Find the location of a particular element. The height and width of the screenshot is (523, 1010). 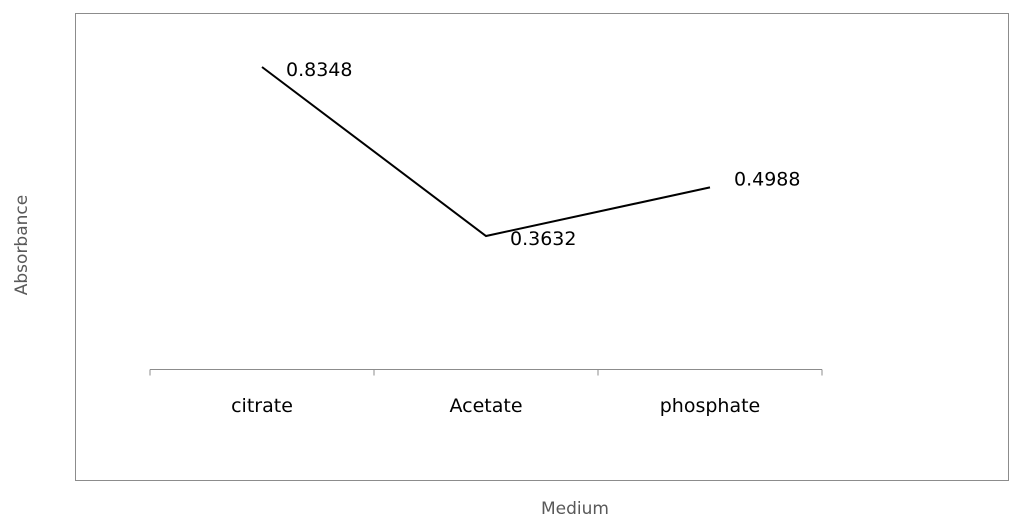

x-axis: citrate Acetate phosphate is located at coordinates (486, 393).